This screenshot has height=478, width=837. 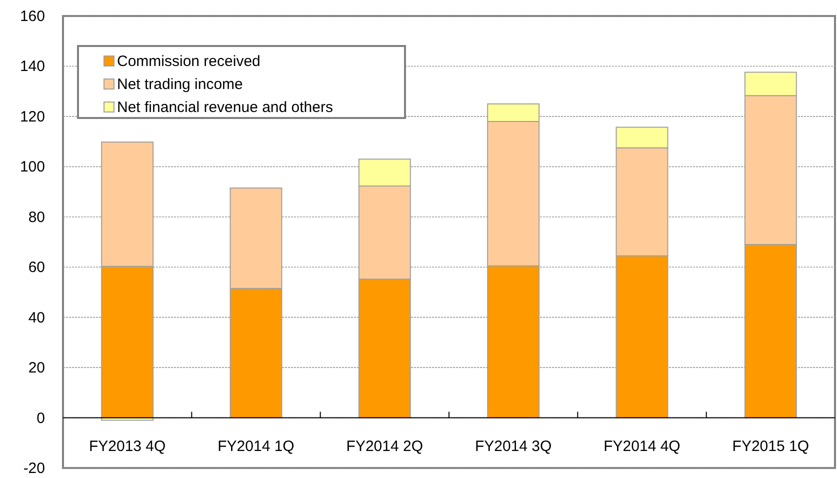 What do you see at coordinates (771, 446) in the screenshot?
I see `x-tick-label: FY2015 1Q` at bounding box center [771, 446].